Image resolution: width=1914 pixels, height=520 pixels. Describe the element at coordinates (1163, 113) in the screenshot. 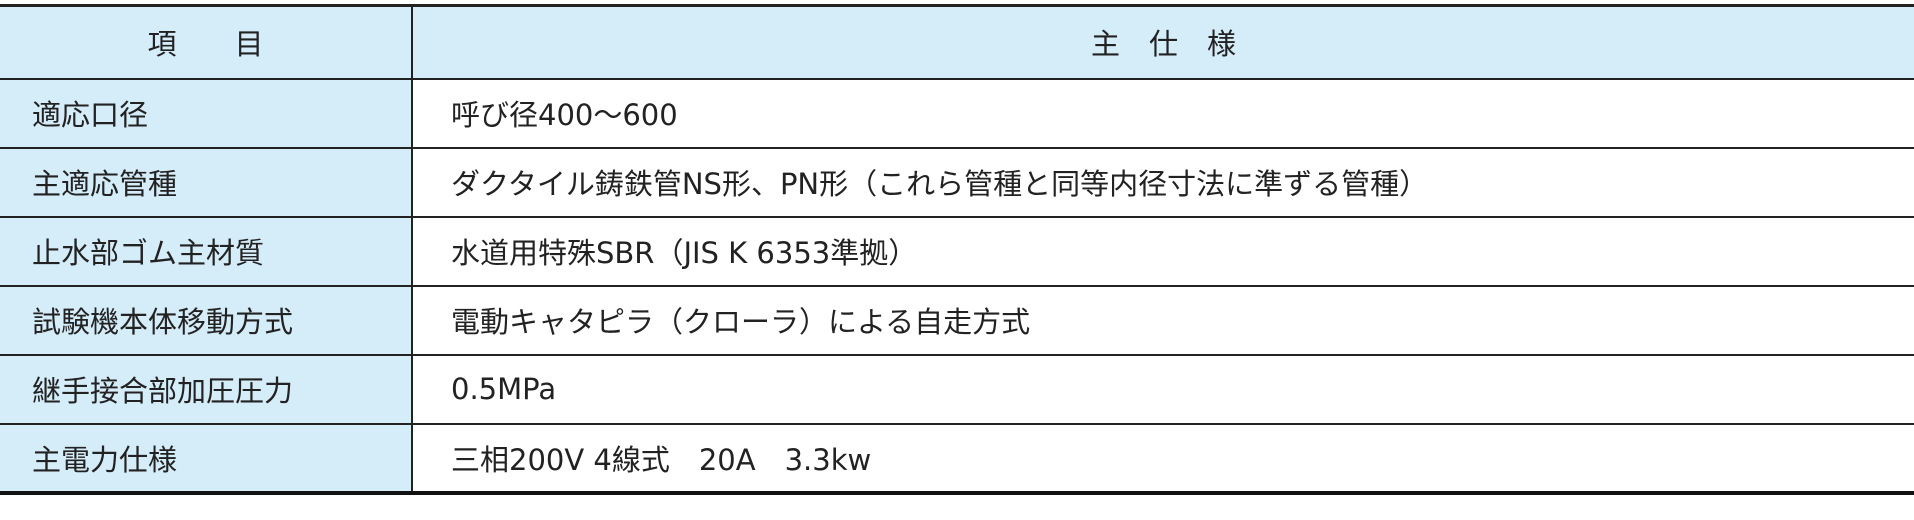

I see `row-spec: 呼び径400〜600` at that location.